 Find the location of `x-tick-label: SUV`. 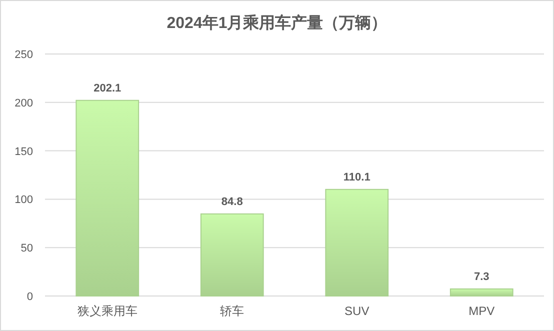

x-tick-label: SUV is located at coordinates (357, 311).